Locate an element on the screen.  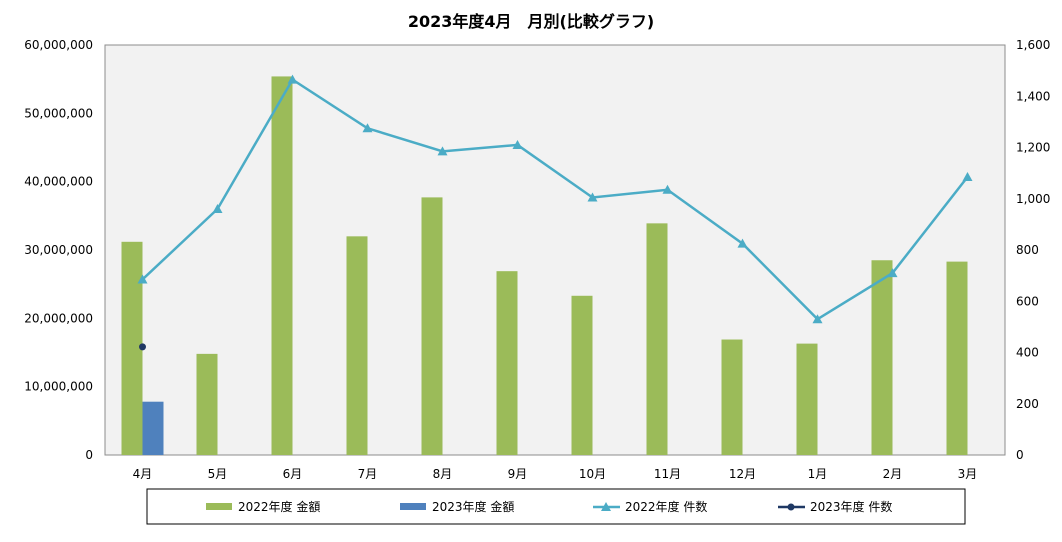
x-tick-label: 4月 is located at coordinates (143, 474).